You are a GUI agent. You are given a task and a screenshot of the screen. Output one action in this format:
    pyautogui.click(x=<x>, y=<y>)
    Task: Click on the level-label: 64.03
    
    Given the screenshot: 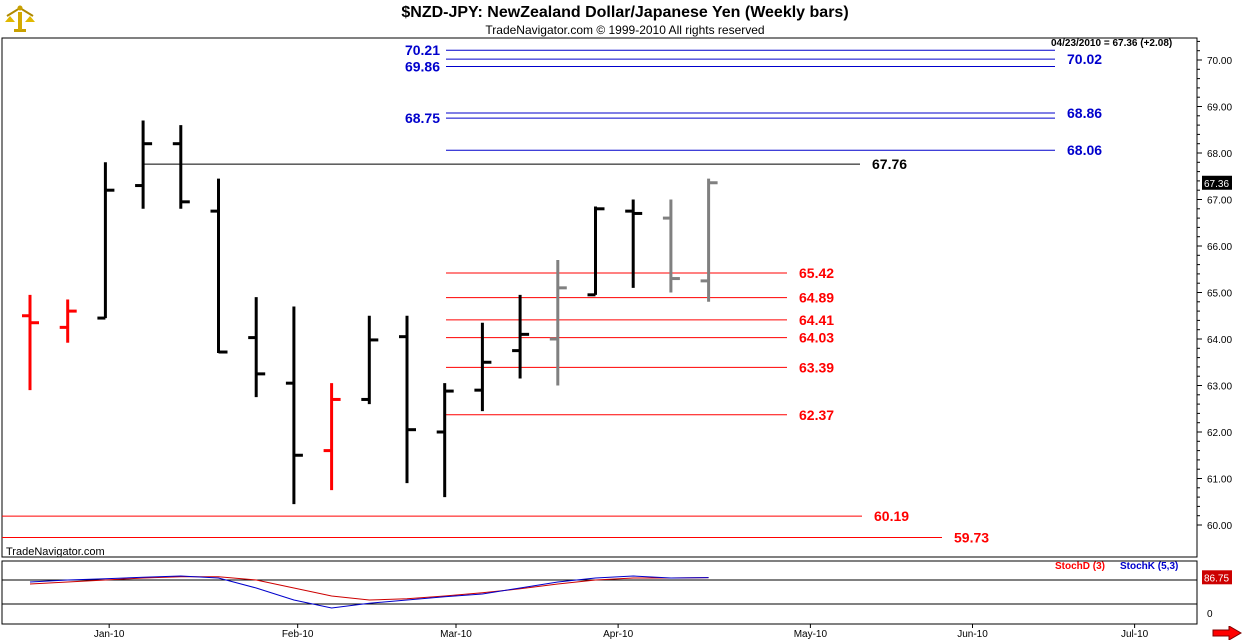 What is the action you would take?
    pyautogui.click(x=816, y=338)
    